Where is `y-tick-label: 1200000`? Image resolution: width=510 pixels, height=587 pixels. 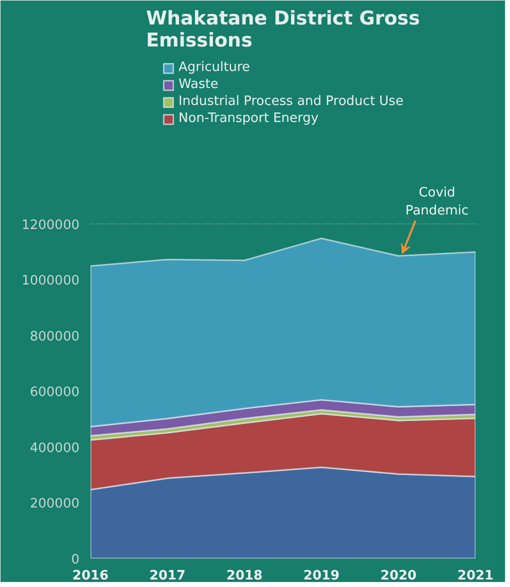
y-tick-label: 1200000 is located at coordinates (51, 225).